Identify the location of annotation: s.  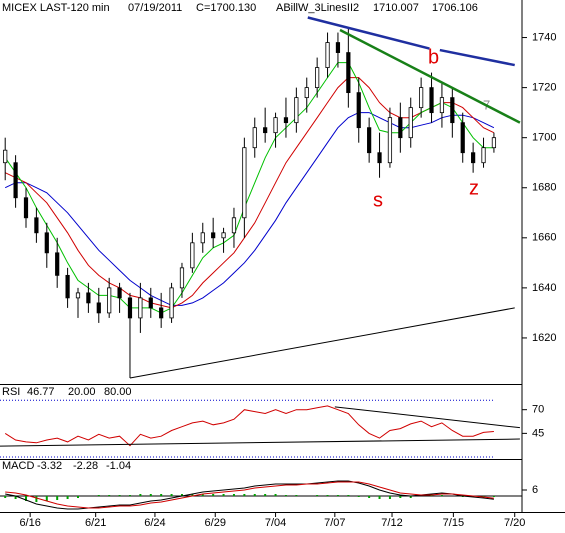
(378, 200).